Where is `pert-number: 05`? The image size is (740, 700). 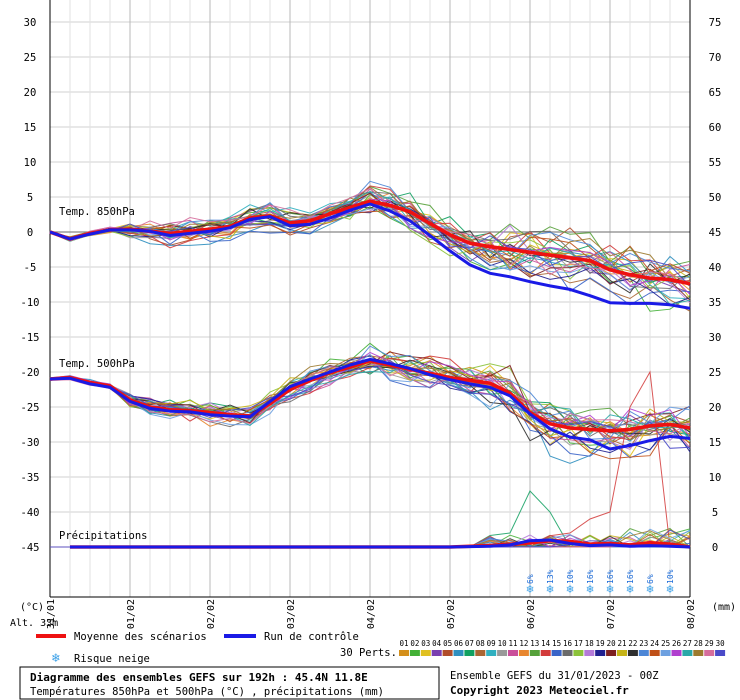 pert-number: 05 is located at coordinates (447, 643).